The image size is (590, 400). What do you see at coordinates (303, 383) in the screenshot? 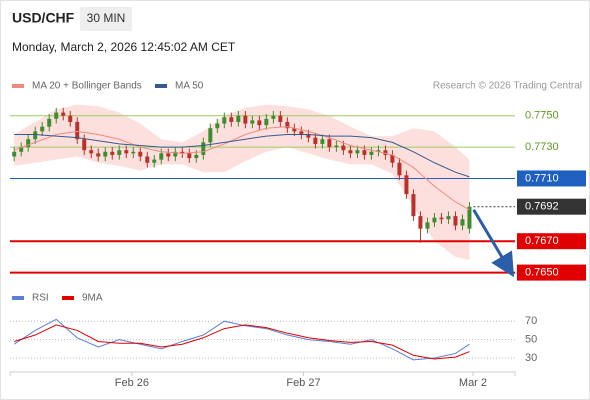
I see `x-tick-label: Feb 27` at bounding box center [303, 383].